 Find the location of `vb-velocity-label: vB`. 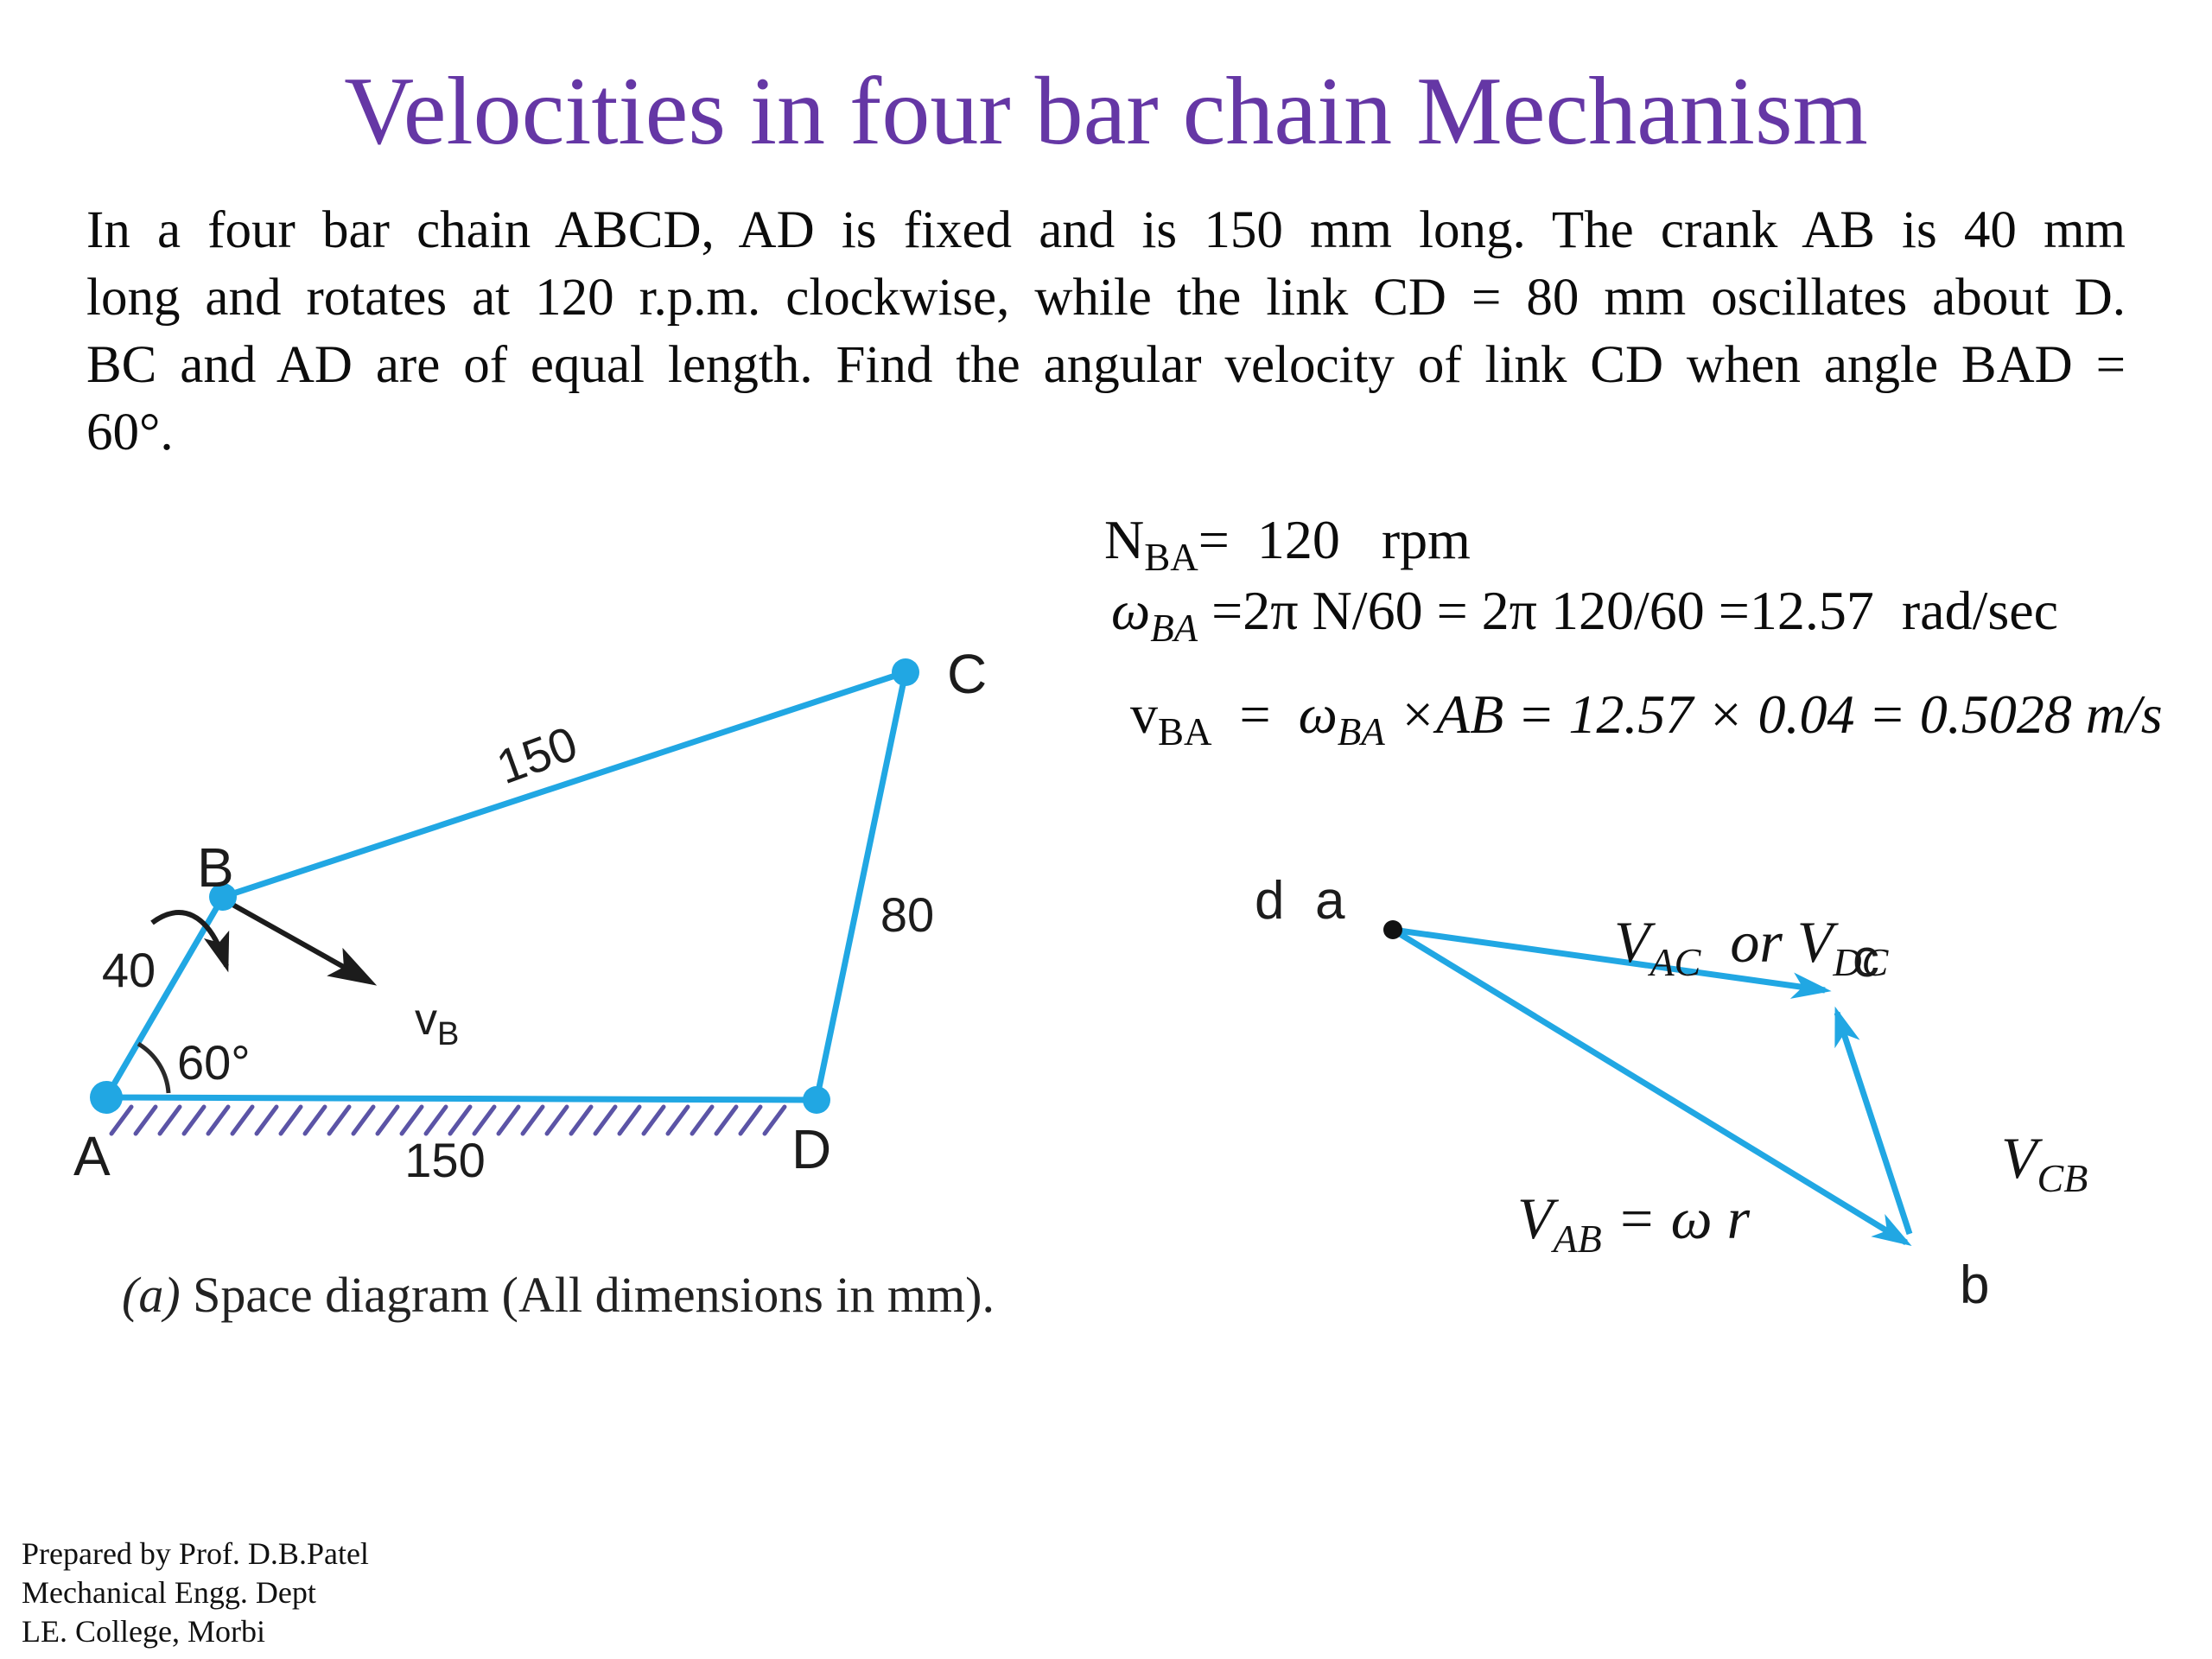

vb-velocity-label: vB is located at coordinates (437, 1023).